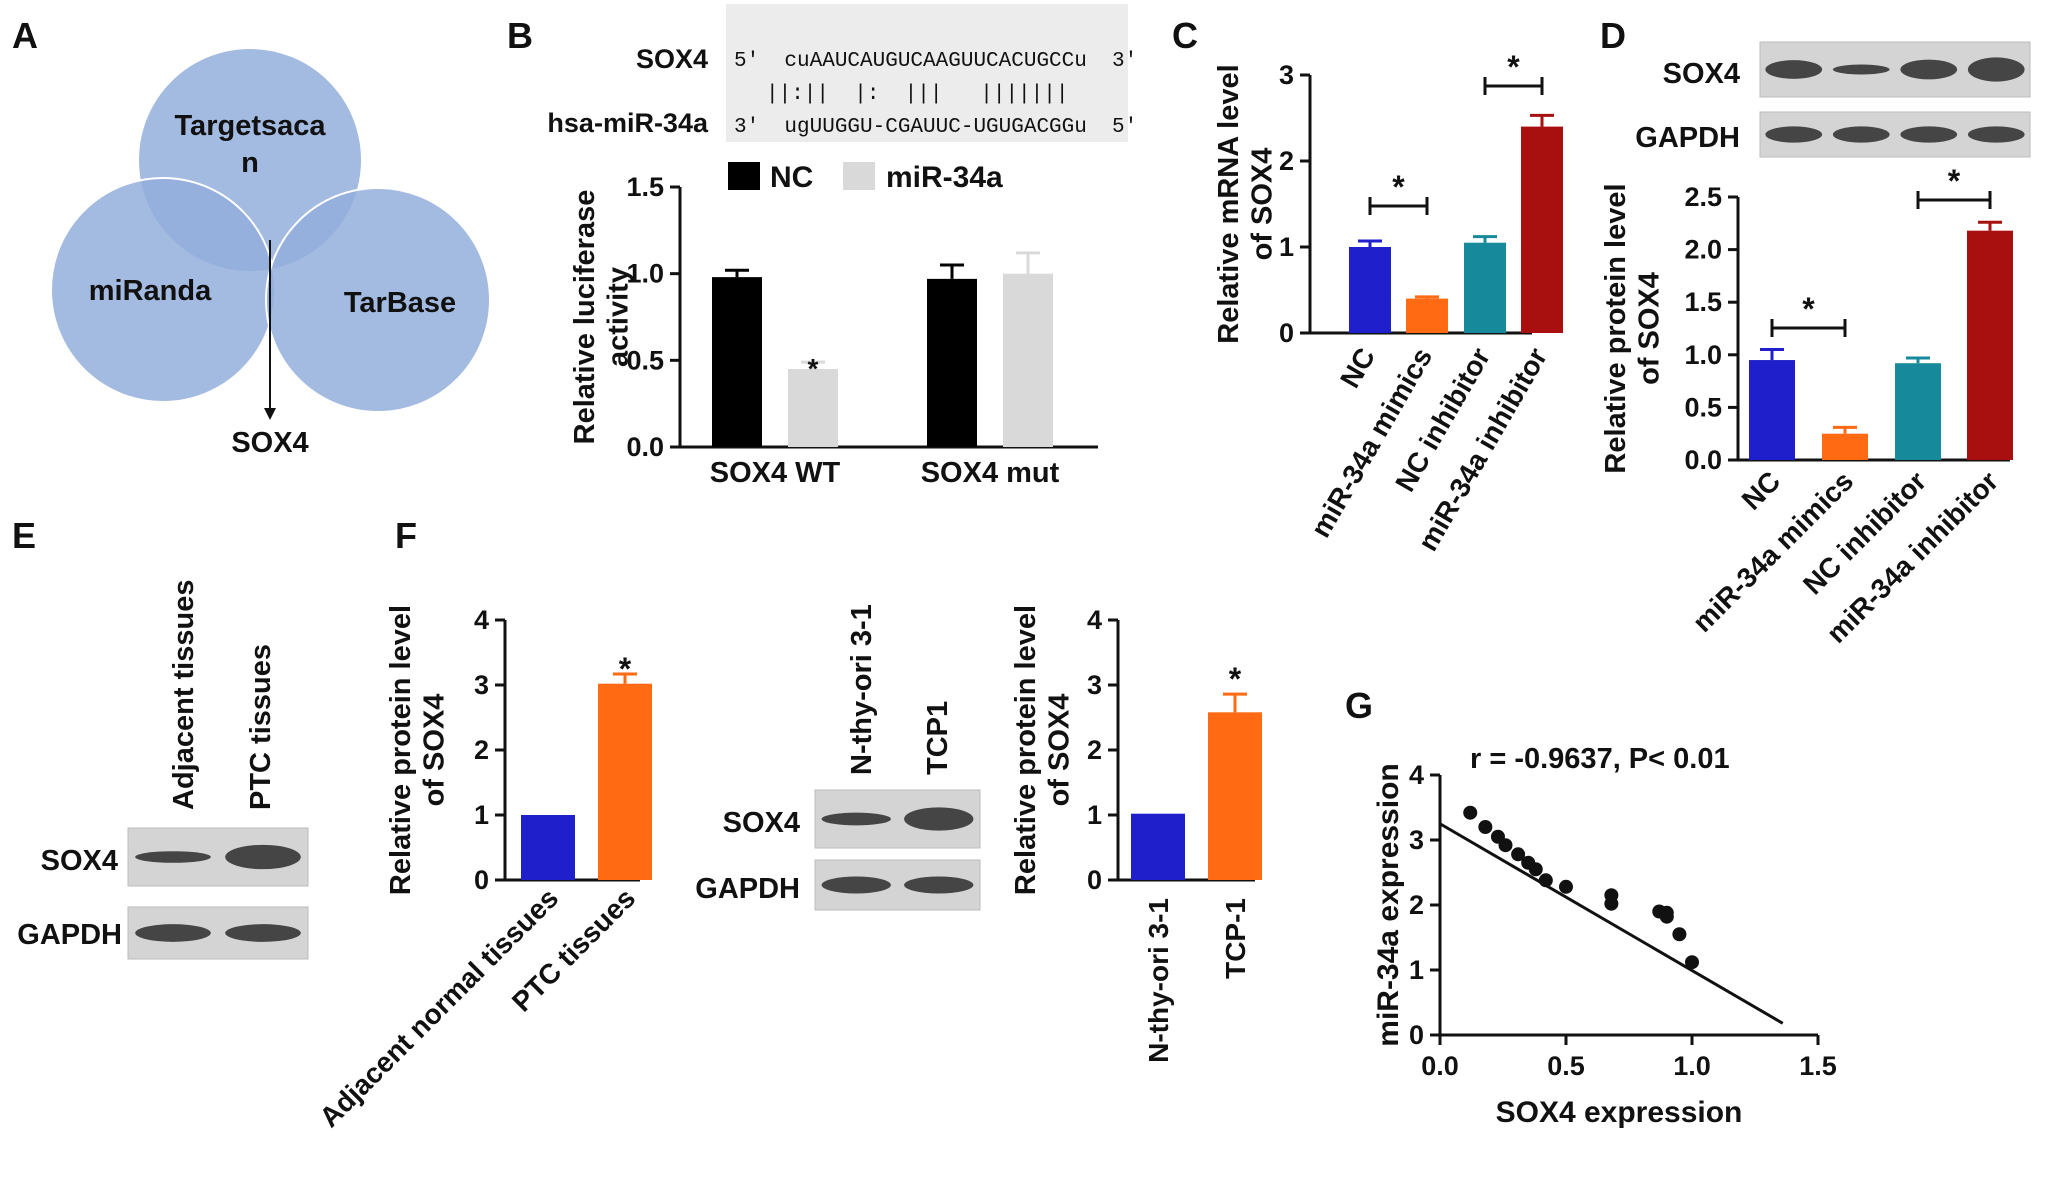  Describe the element at coordinates (628, 123) in the screenshot. I see `seq-name-mir34a: hsa-miR-34a` at that location.